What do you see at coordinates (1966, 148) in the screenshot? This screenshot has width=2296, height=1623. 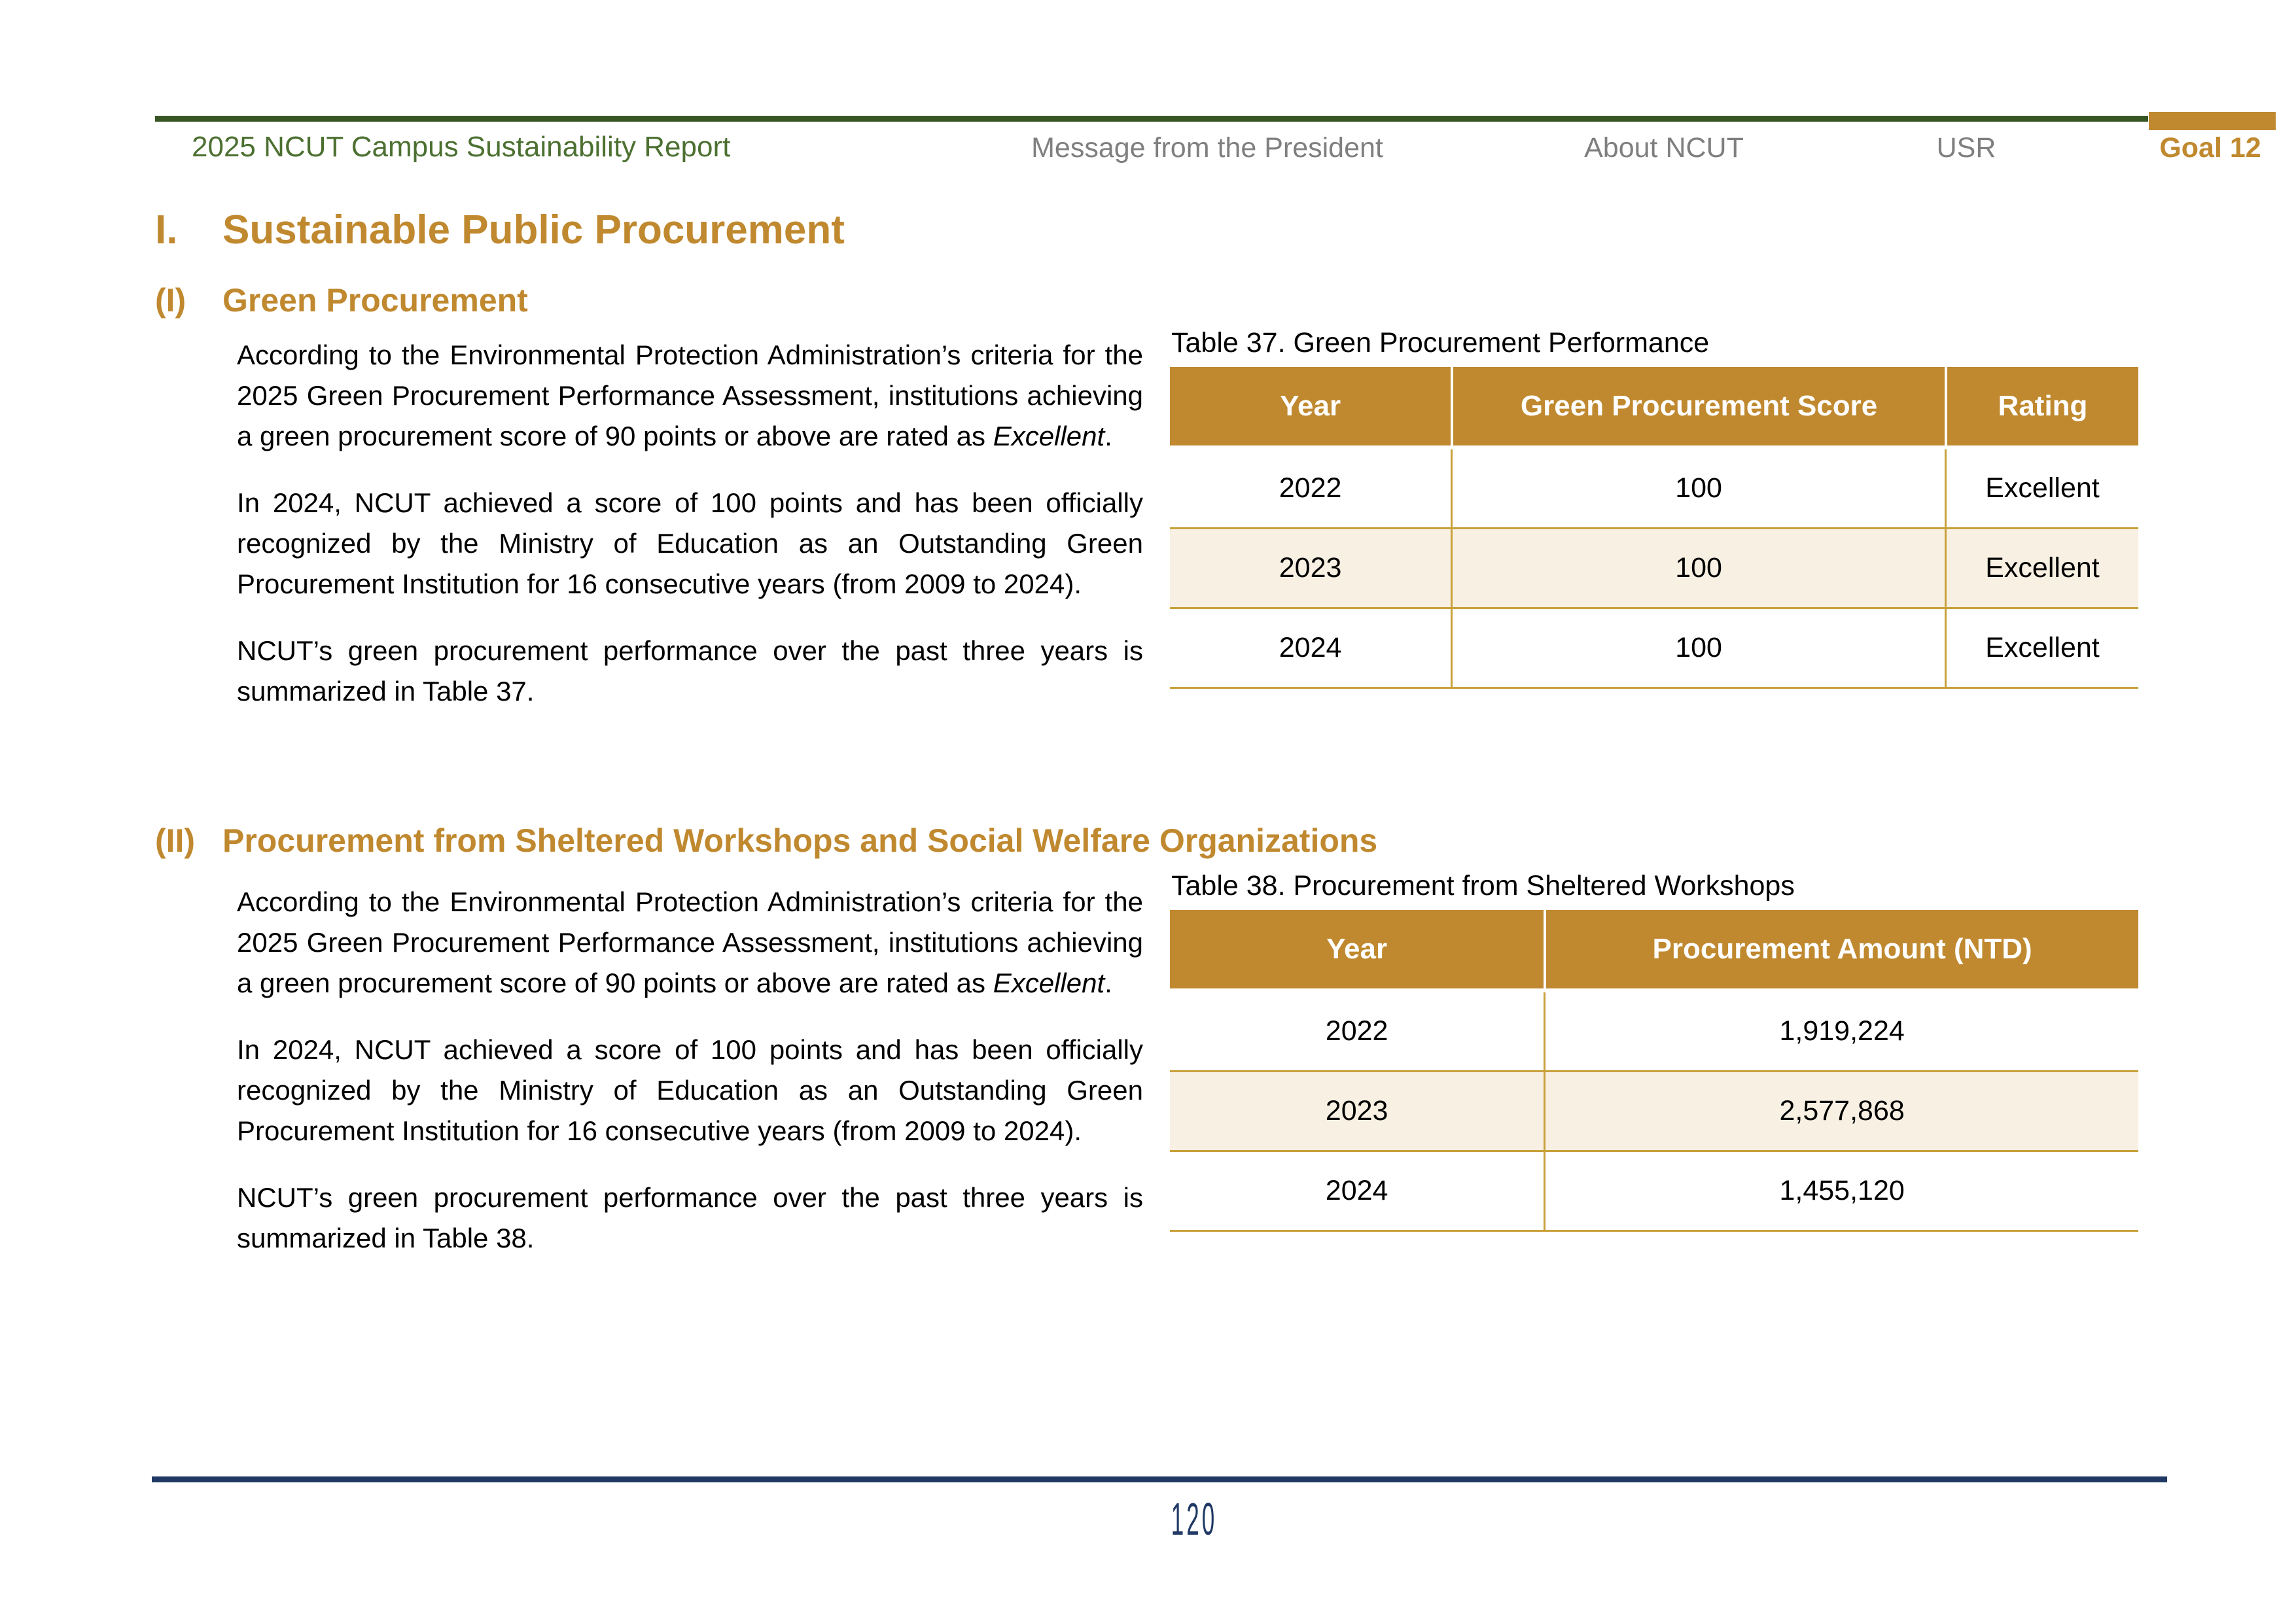 I see `nav-usr: USR` at bounding box center [1966, 148].